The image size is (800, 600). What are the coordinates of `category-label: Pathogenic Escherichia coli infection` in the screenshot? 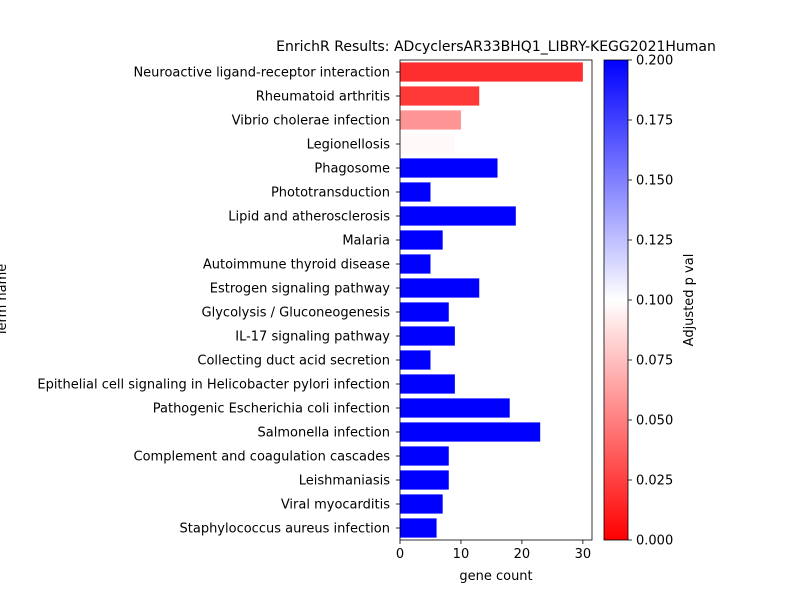 It's located at (271, 409).